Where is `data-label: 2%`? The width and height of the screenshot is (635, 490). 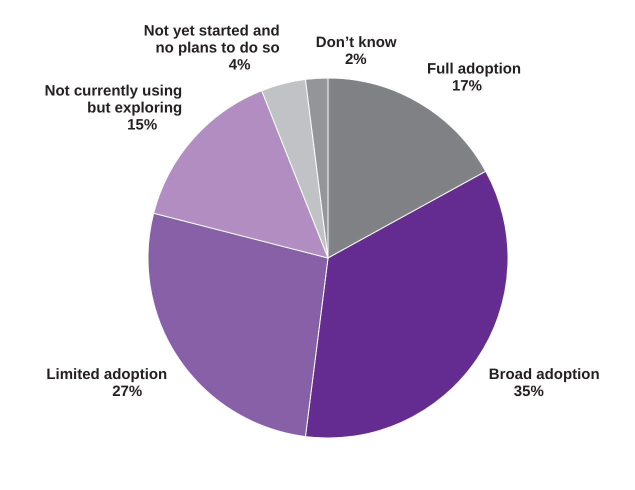
data-label: 2% is located at coordinates (355, 59).